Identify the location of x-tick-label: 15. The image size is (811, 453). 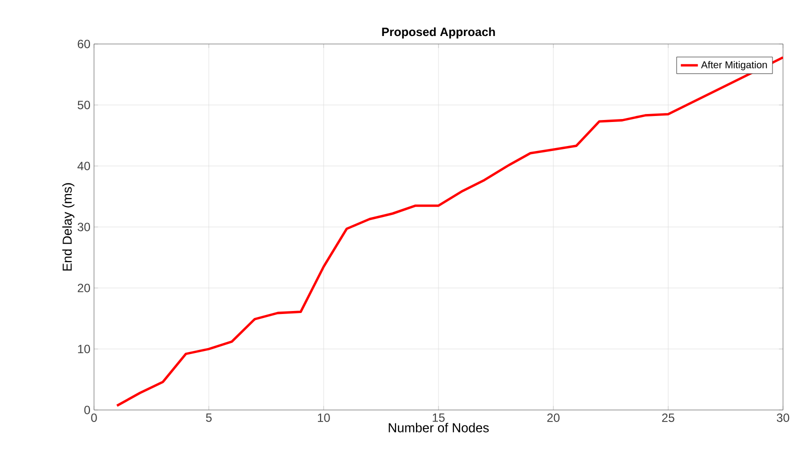
(438, 418).